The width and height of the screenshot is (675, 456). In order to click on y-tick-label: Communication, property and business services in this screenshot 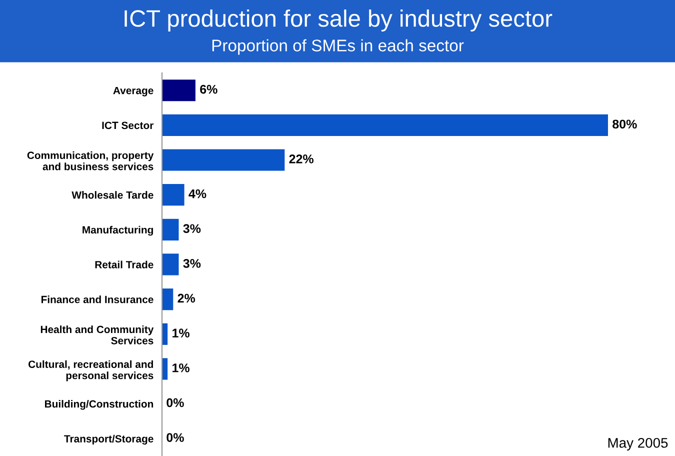, I will do `click(90, 160)`.